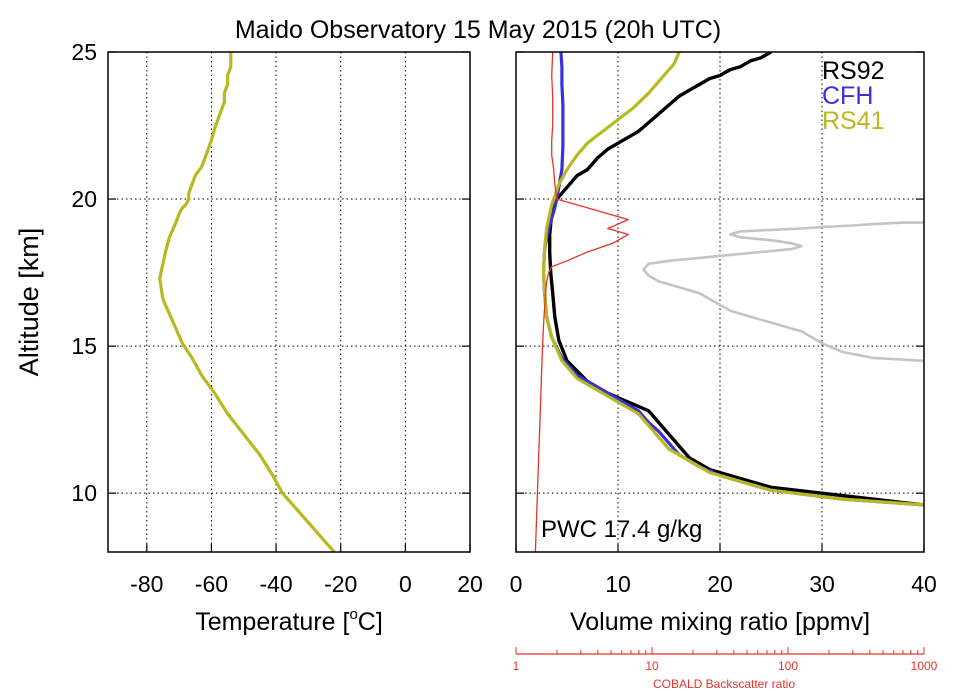  What do you see at coordinates (924, 584) in the screenshot?
I see `x-tick-label: 40` at bounding box center [924, 584].